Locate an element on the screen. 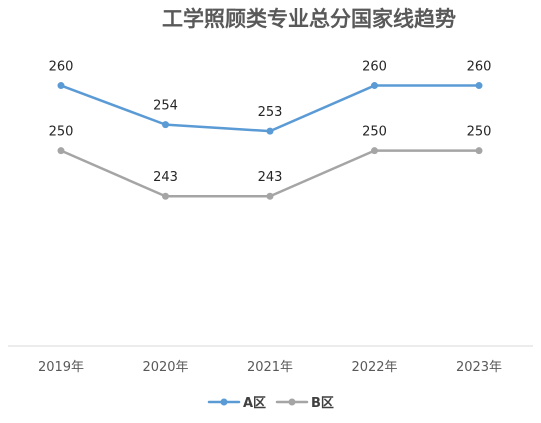 The image size is (541, 423). legend: A区 B区 is located at coordinates (270, 403).